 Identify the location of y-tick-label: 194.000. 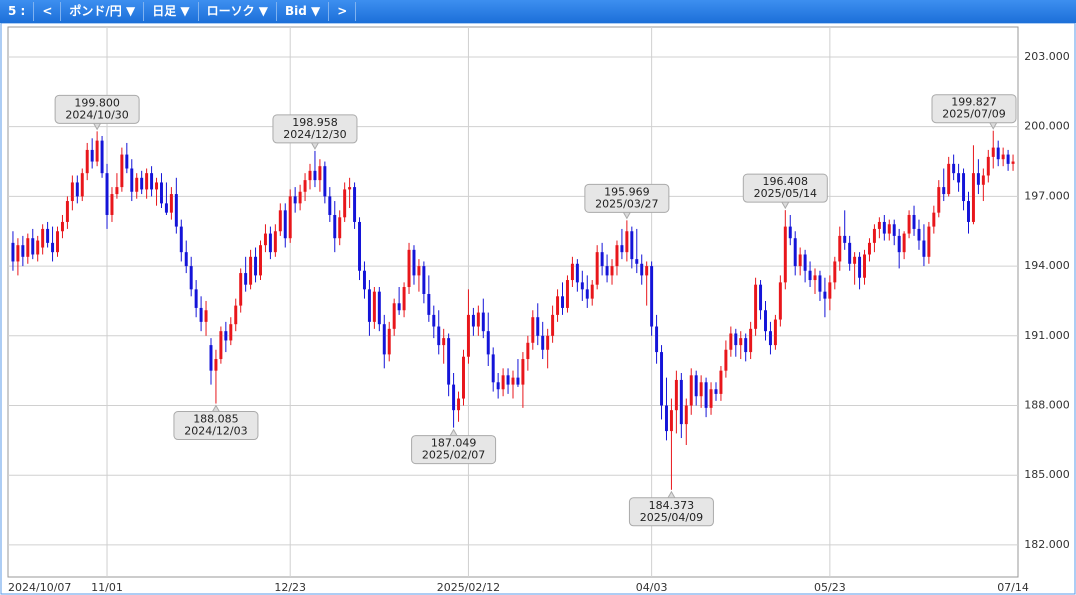
(1047, 265).